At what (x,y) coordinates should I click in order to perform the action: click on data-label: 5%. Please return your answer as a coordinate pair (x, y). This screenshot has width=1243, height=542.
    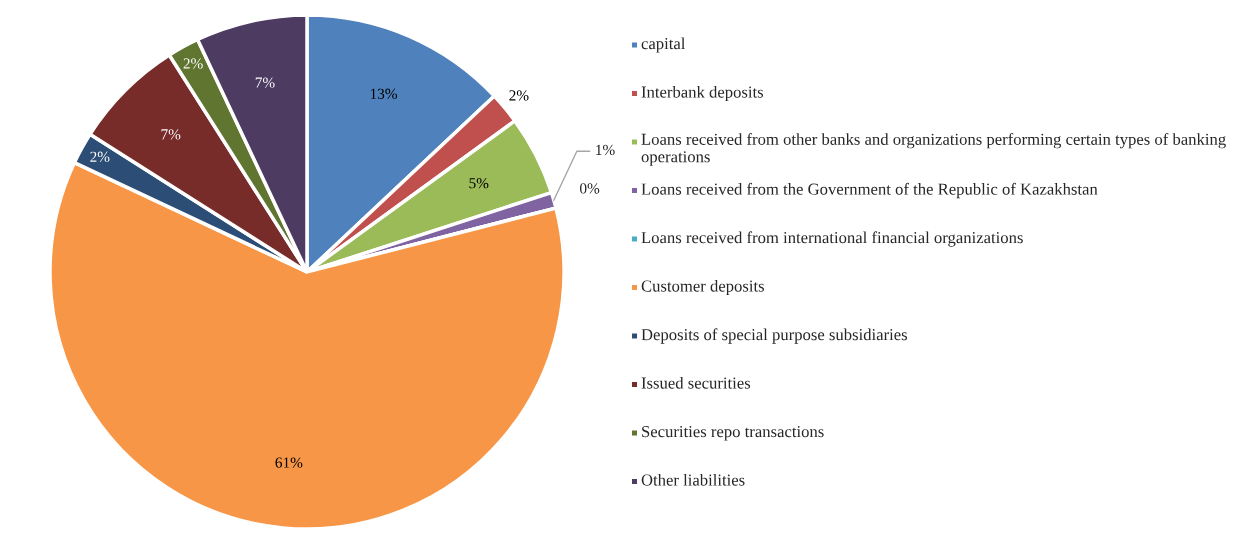
    Looking at the image, I should click on (479, 183).